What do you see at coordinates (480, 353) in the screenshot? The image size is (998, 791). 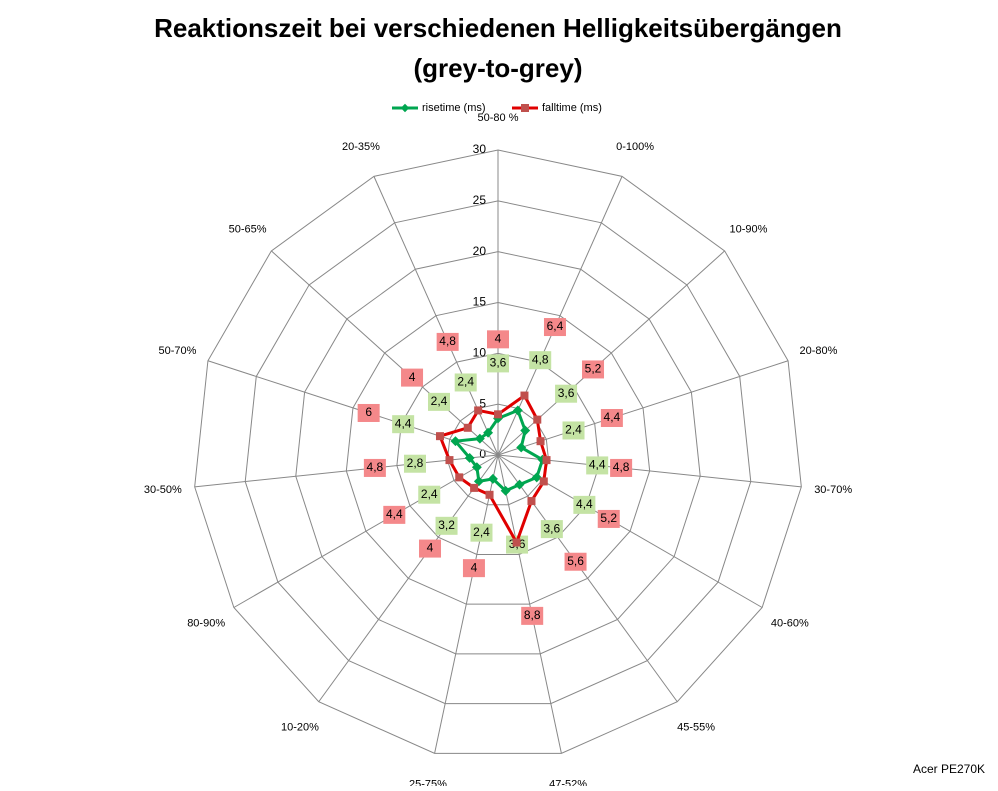 I see `r-tick-label: 10` at bounding box center [480, 353].